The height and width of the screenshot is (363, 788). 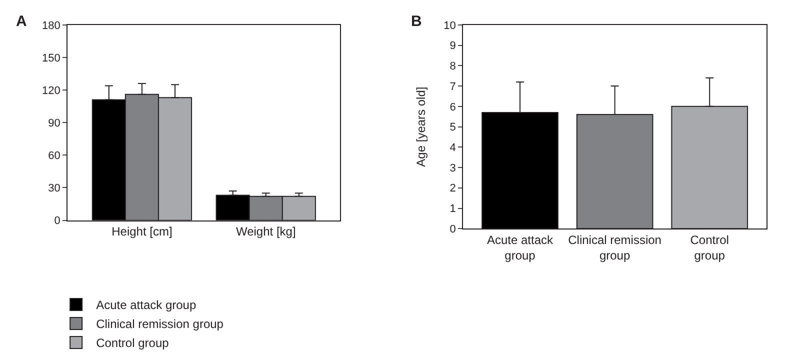 I want to click on y-tick-label: 10, so click(x=450, y=26).